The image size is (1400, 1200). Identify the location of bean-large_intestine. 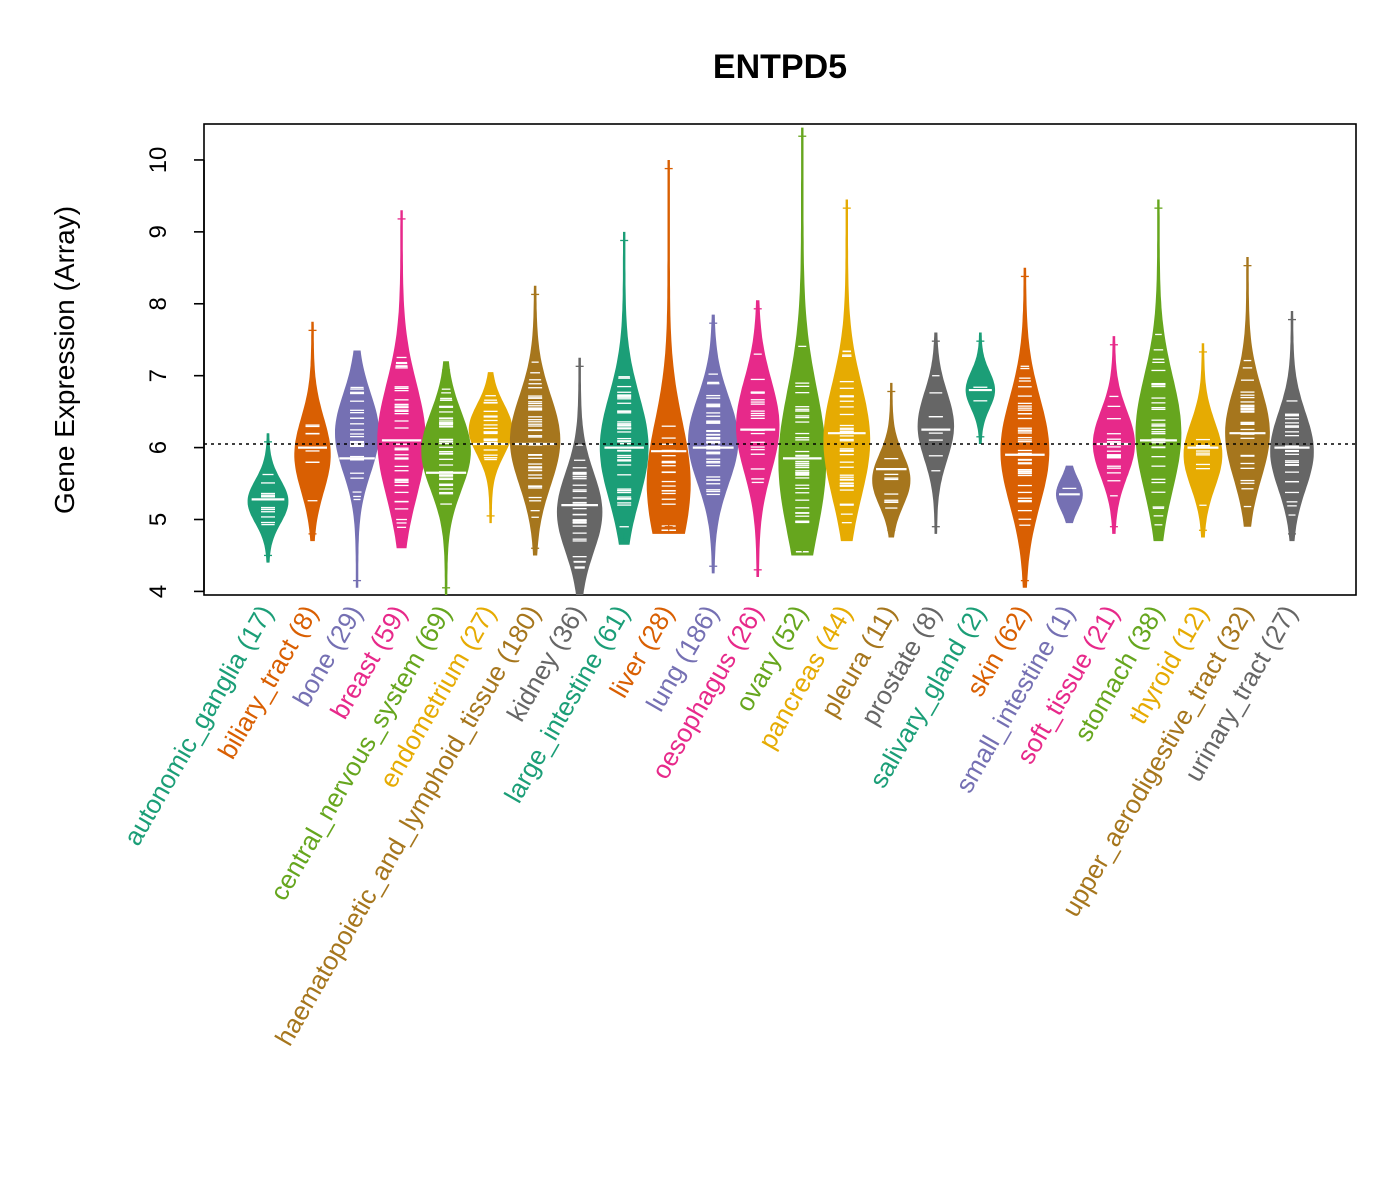
(624, 388).